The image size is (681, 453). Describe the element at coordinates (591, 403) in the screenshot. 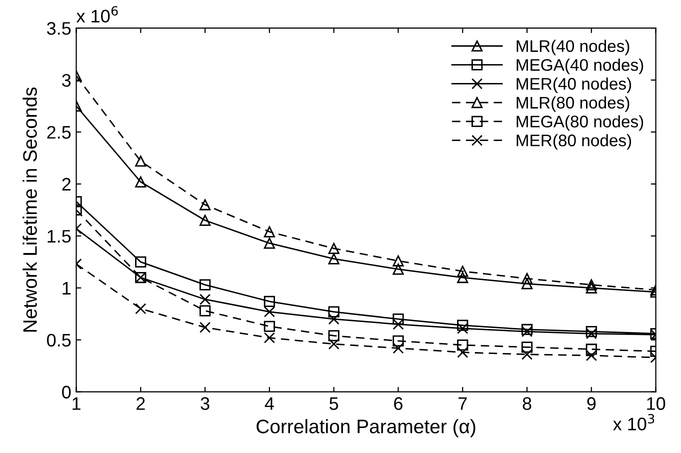

I see `x-tick-label: 9` at that location.